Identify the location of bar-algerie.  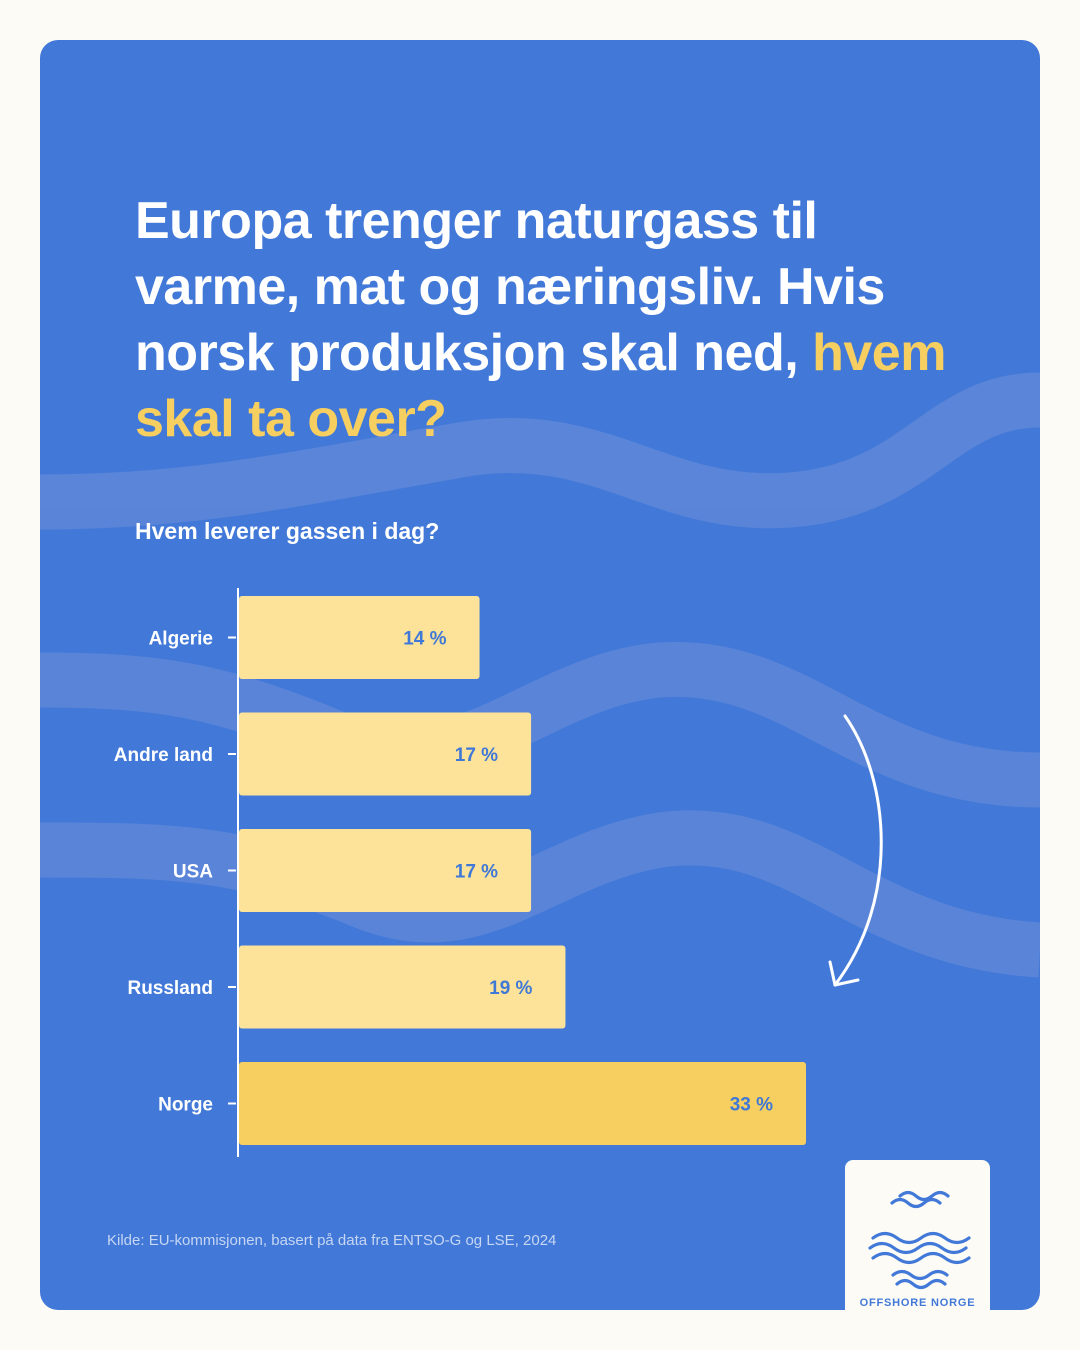
(359, 637).